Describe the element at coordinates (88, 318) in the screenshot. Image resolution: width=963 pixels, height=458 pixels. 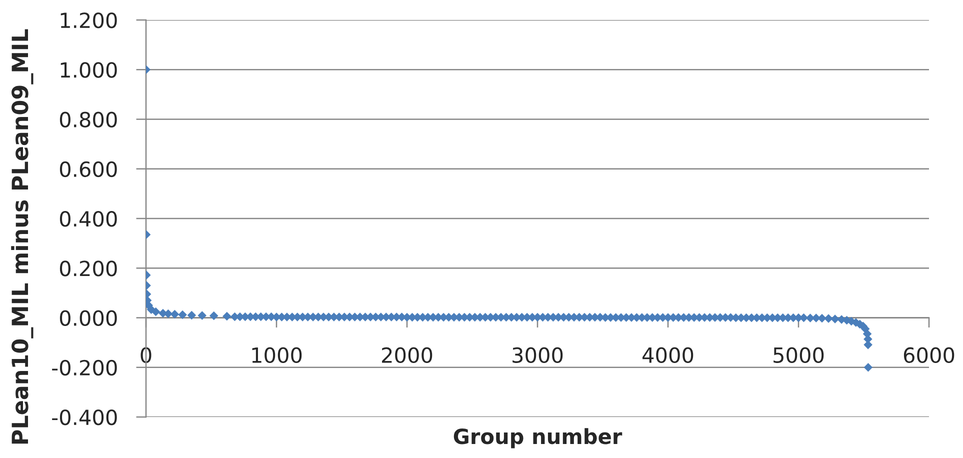
I see `y-tick-label: 0.000` at that location.